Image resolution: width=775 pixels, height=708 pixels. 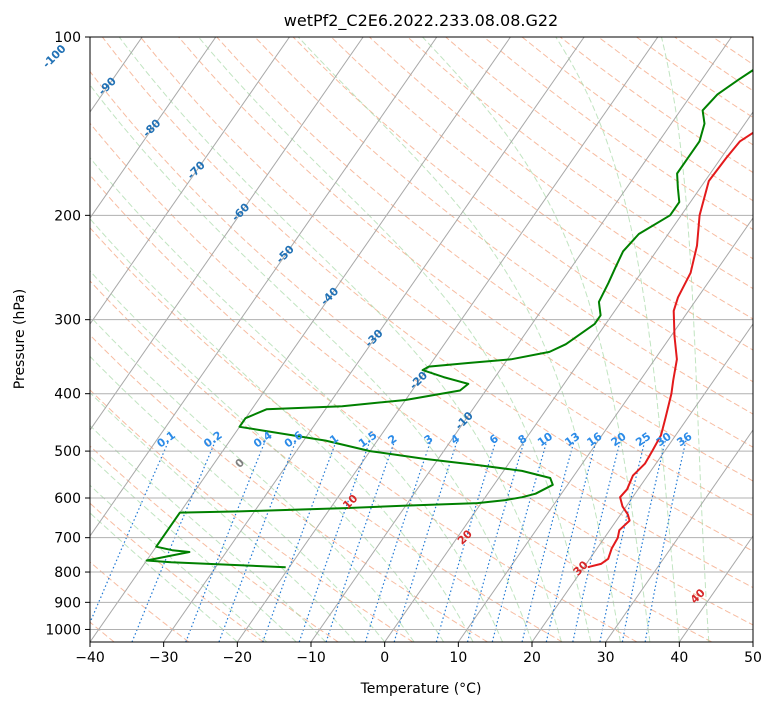 What do you see at coordinates (679, 658) in the screenshot?
I see `x-tick-label: 40` at bounding box center [679, 658].